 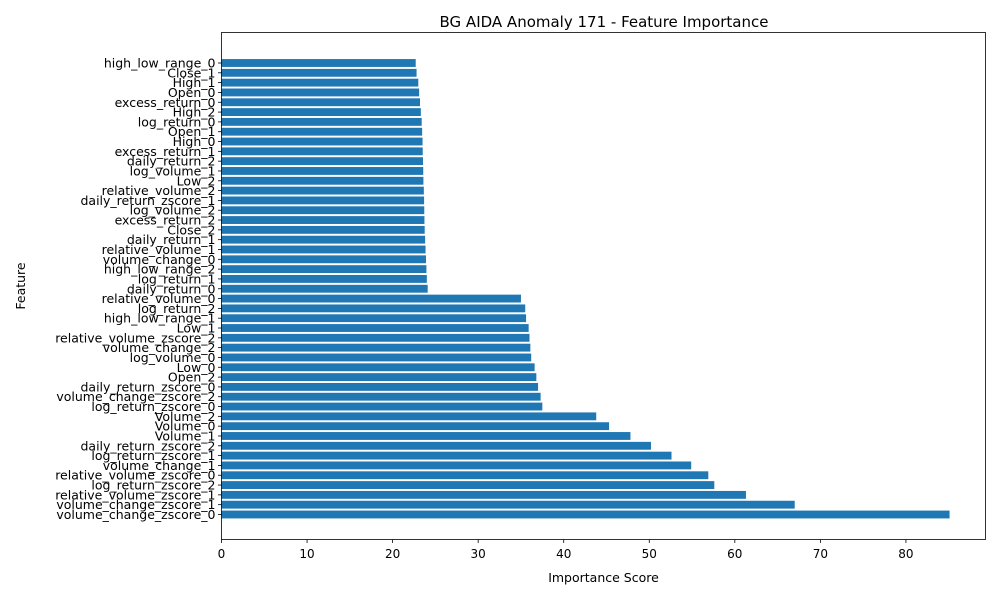 I want to click on y-tick-label: volume_change_zscore_0, so click(x=135, y=514).